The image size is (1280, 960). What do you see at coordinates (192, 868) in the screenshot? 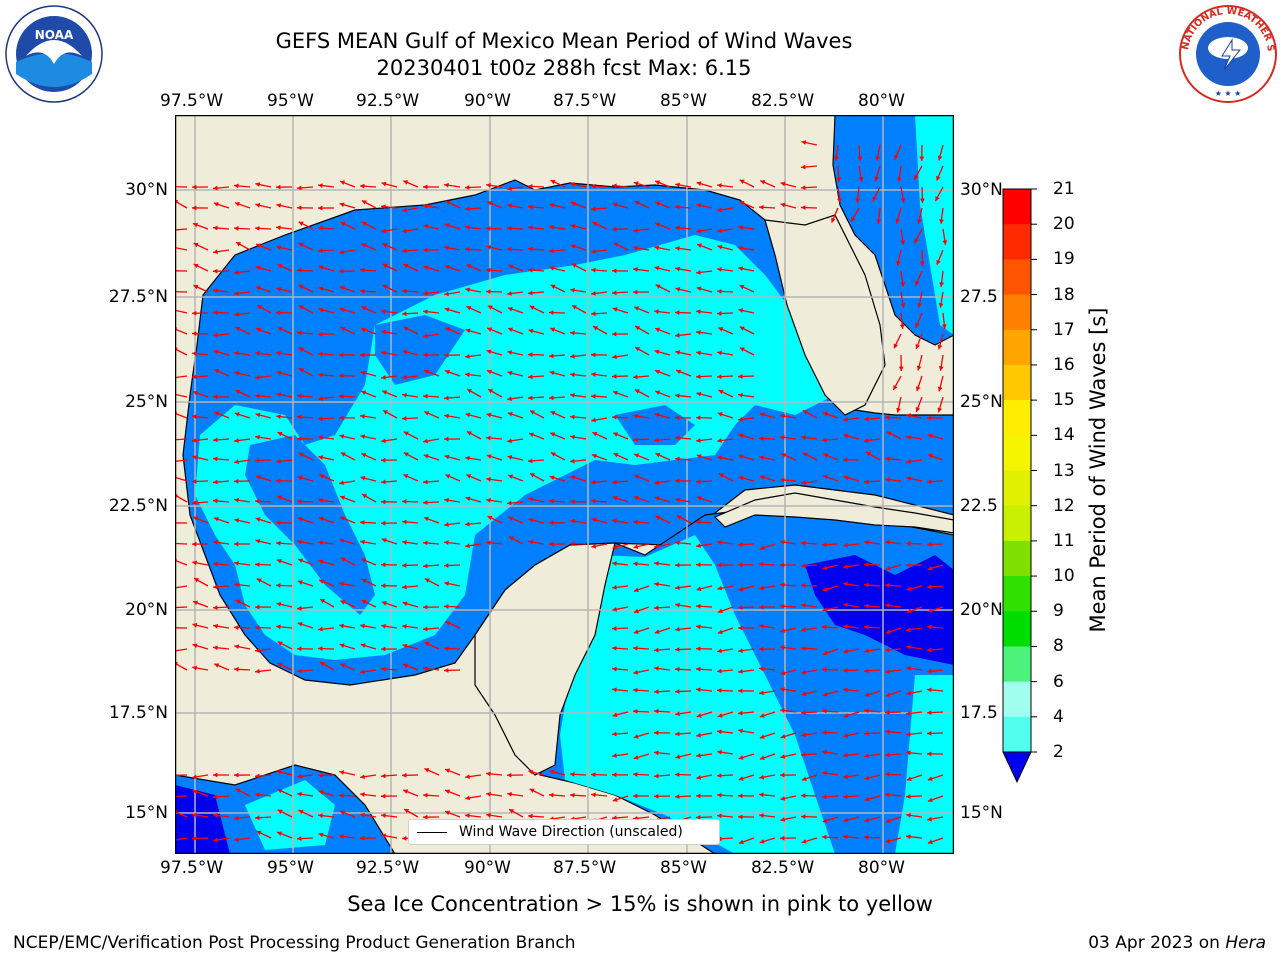
I see `lon-label-bottom-97-5w: 97.5°W` at bounding box center [192, 868].